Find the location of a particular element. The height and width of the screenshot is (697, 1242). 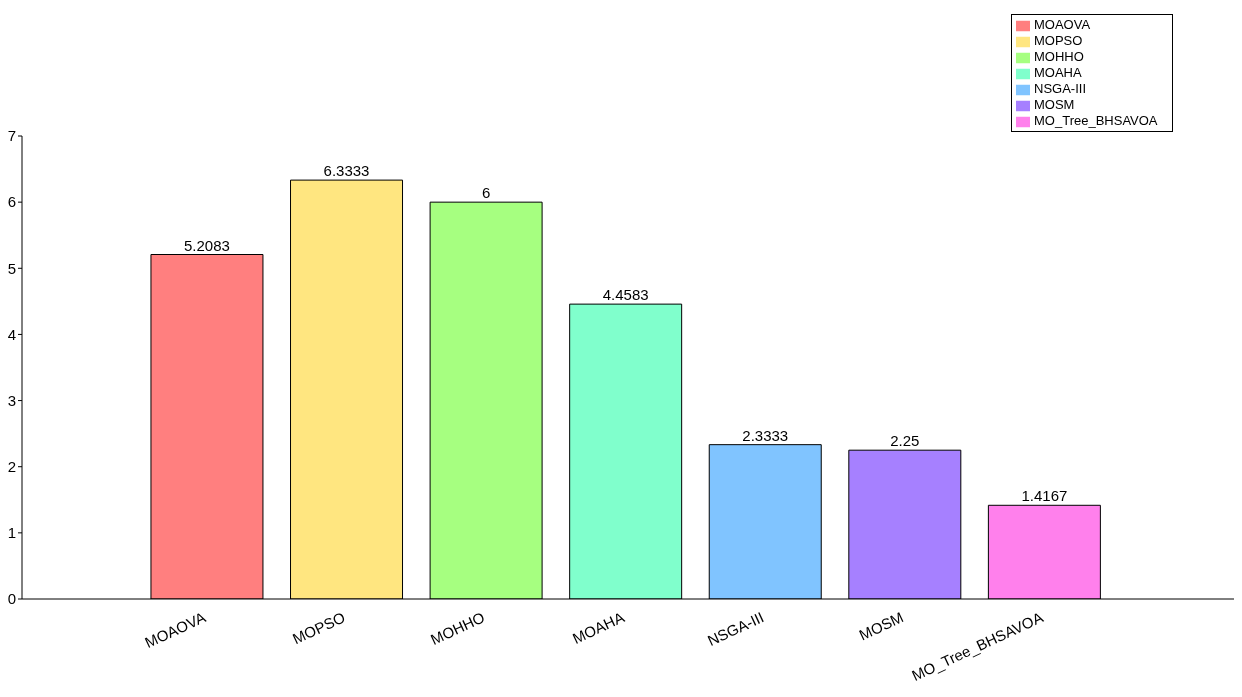

y-tick-label: 3 is located at coordinates (11, 400).